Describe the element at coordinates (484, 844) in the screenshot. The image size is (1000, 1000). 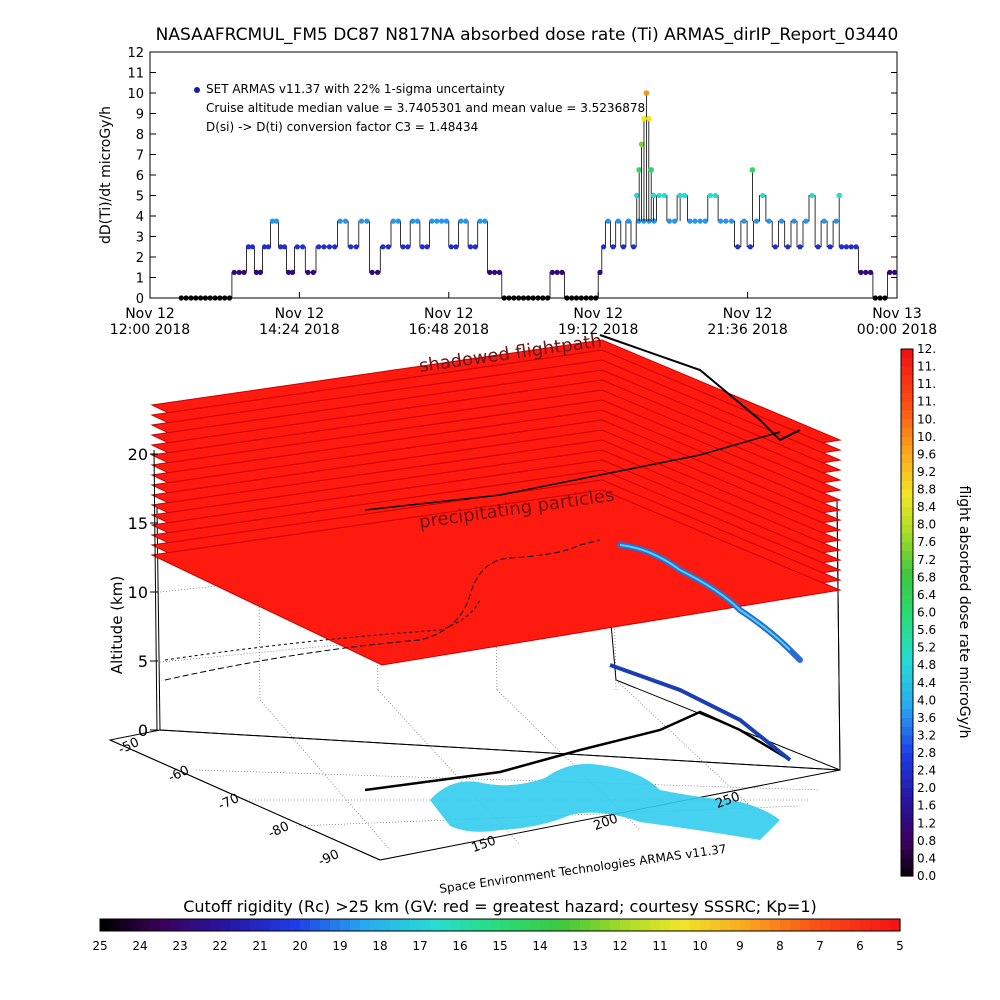
I see `longitude-tick-label: 150` at that location.